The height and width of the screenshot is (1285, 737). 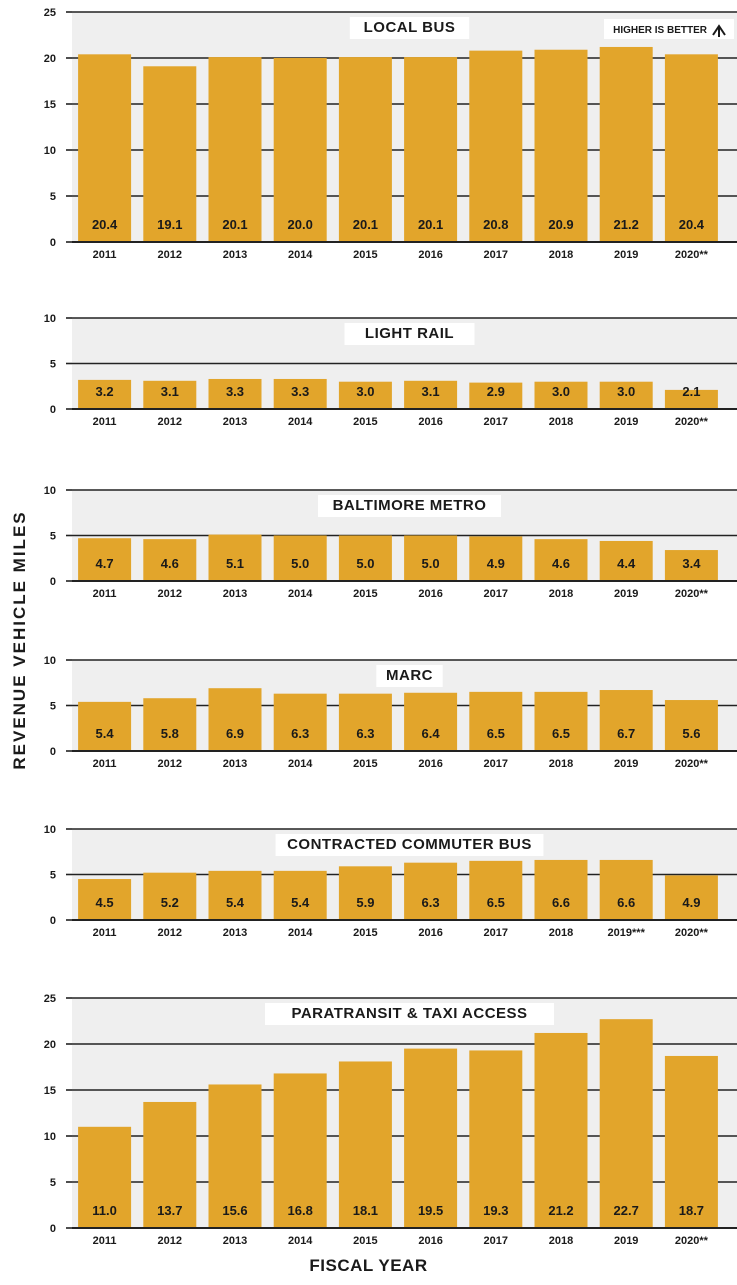 What do you see at coordinates (627, 933) in the screenshot?
I see `x-tick-label: 2019***` at bounding box center [627, 933].